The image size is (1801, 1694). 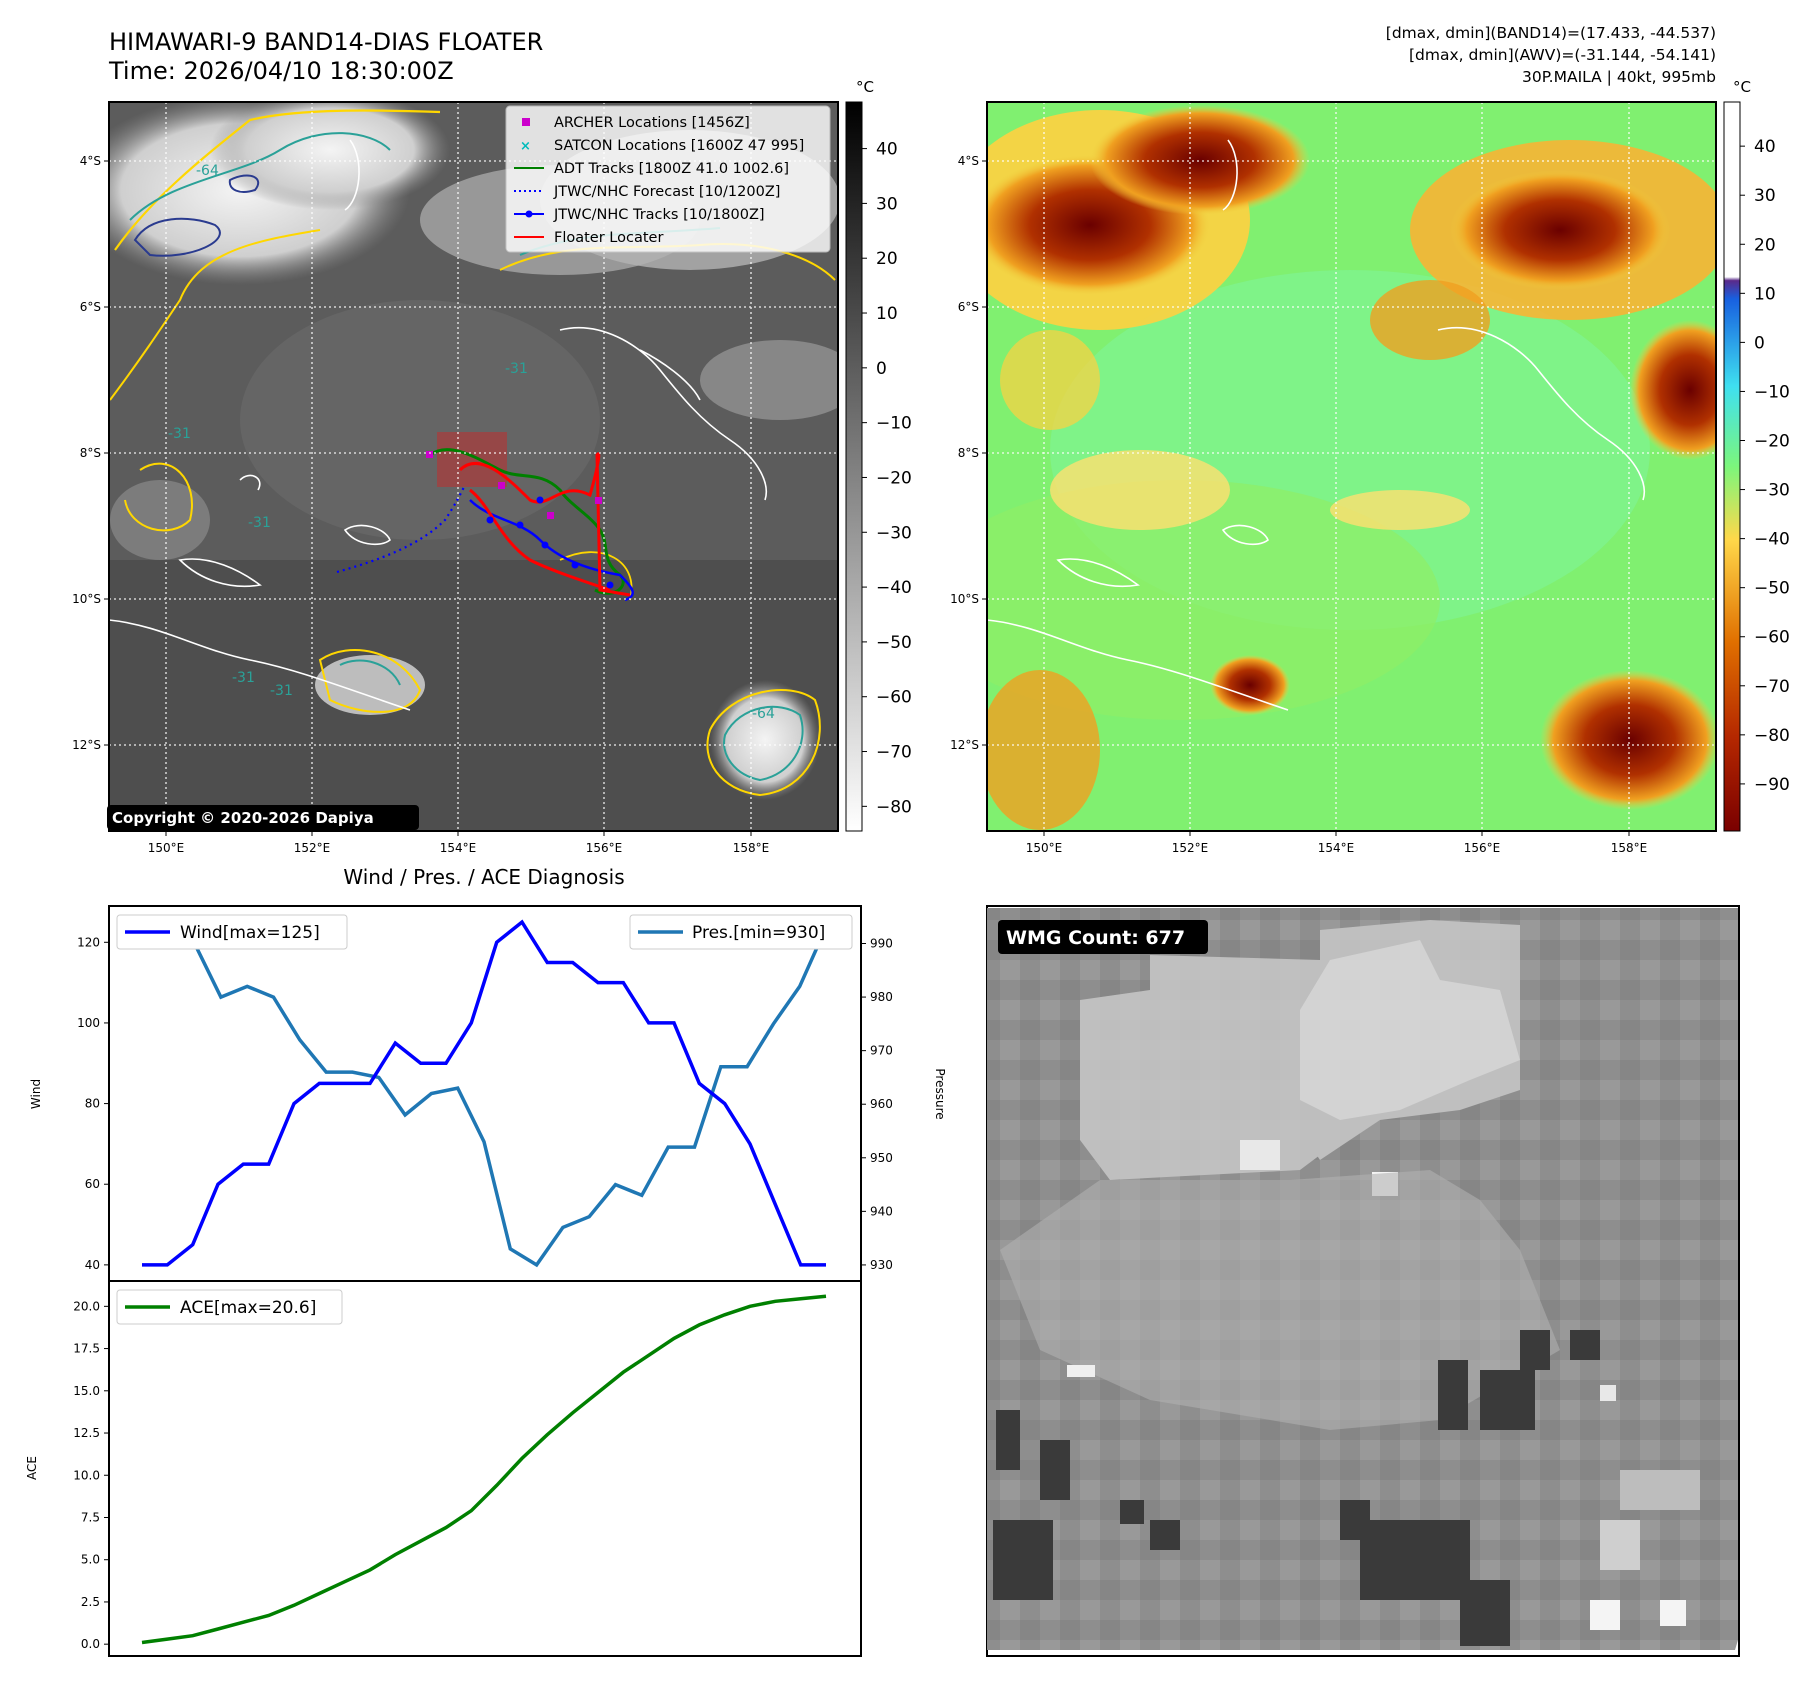 What do you see at coordinates (36, 1094) in the screenshot?
I see `wind-axis-label: Wind` at bounding box center [36, 1094].